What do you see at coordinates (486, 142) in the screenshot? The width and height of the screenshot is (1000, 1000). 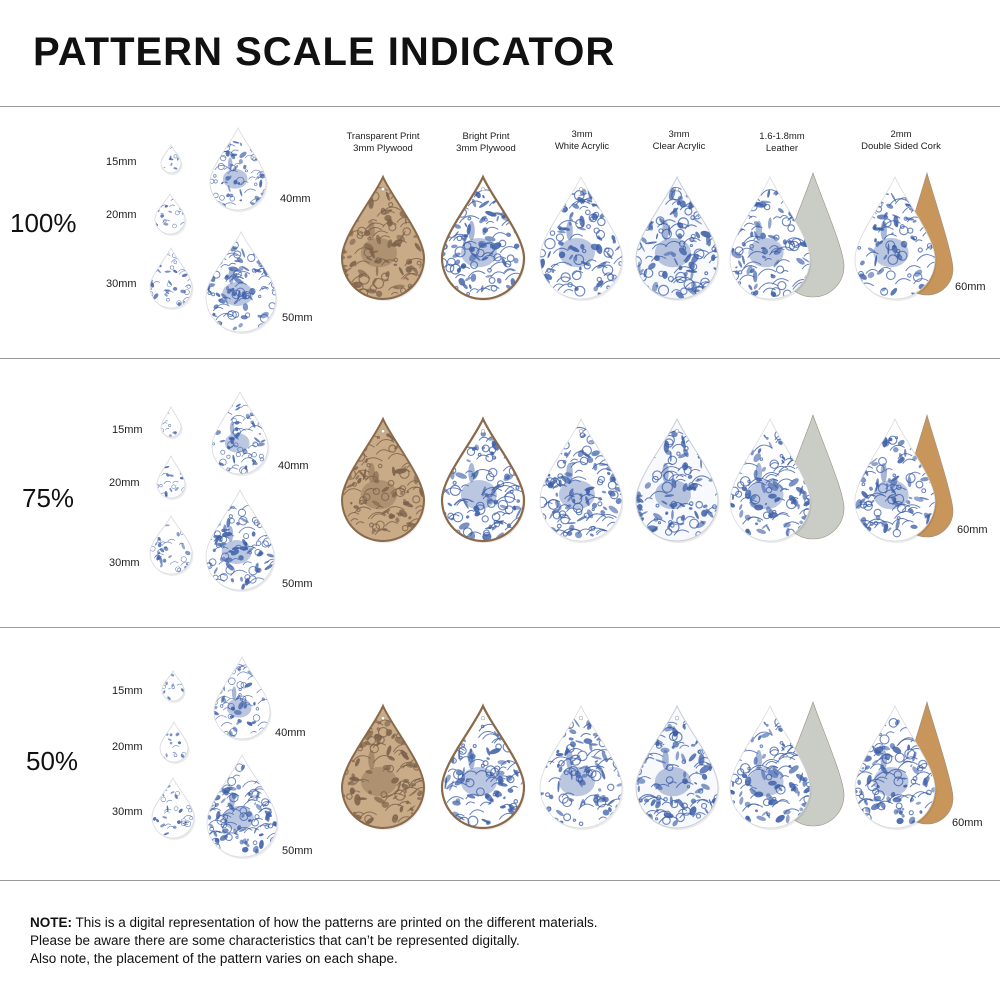 I see `material-header-bright-plywood: Bright Print 3mm Plywood` at bounding box center [486, 142].